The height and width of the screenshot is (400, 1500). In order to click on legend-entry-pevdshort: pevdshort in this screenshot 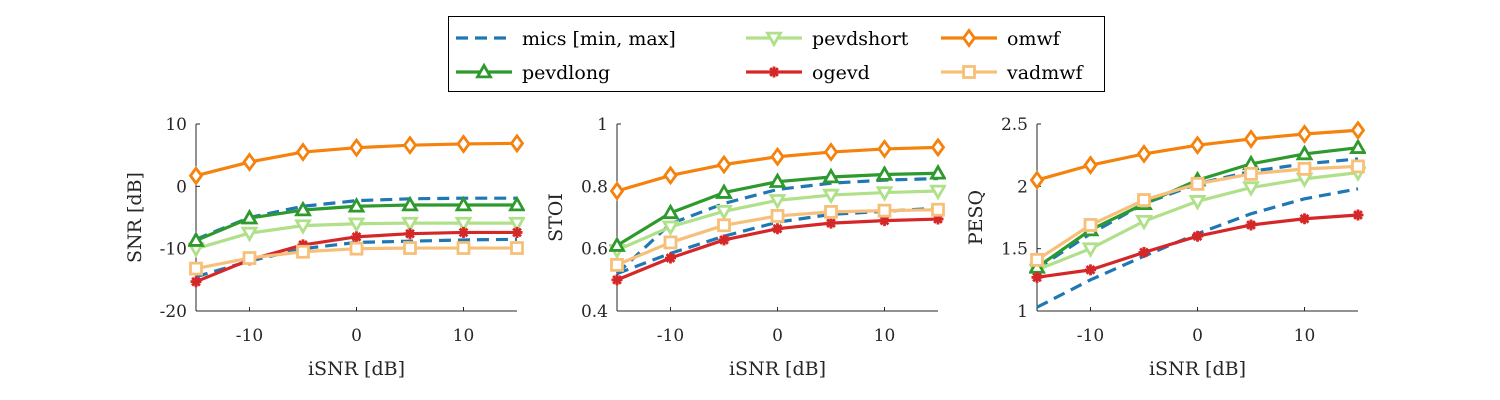, I will do `click(827, 39)`.